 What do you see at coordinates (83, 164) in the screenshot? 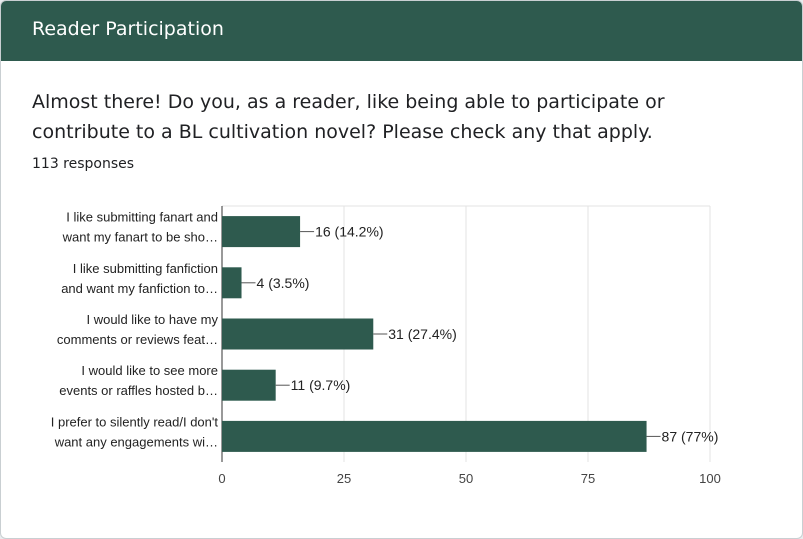
I see `response-count: 113 responses` at bounding box center [83, 164].